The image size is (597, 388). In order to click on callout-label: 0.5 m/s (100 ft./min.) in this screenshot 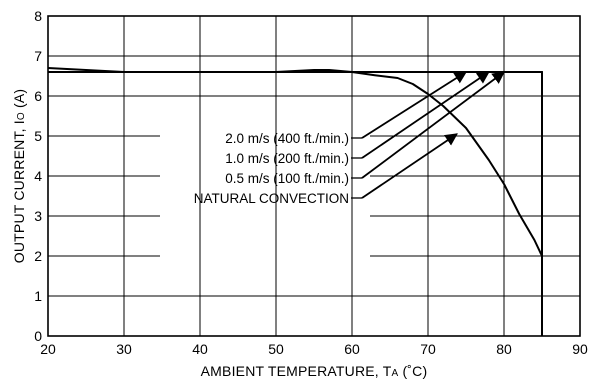, I will do `click(287, 178)`.